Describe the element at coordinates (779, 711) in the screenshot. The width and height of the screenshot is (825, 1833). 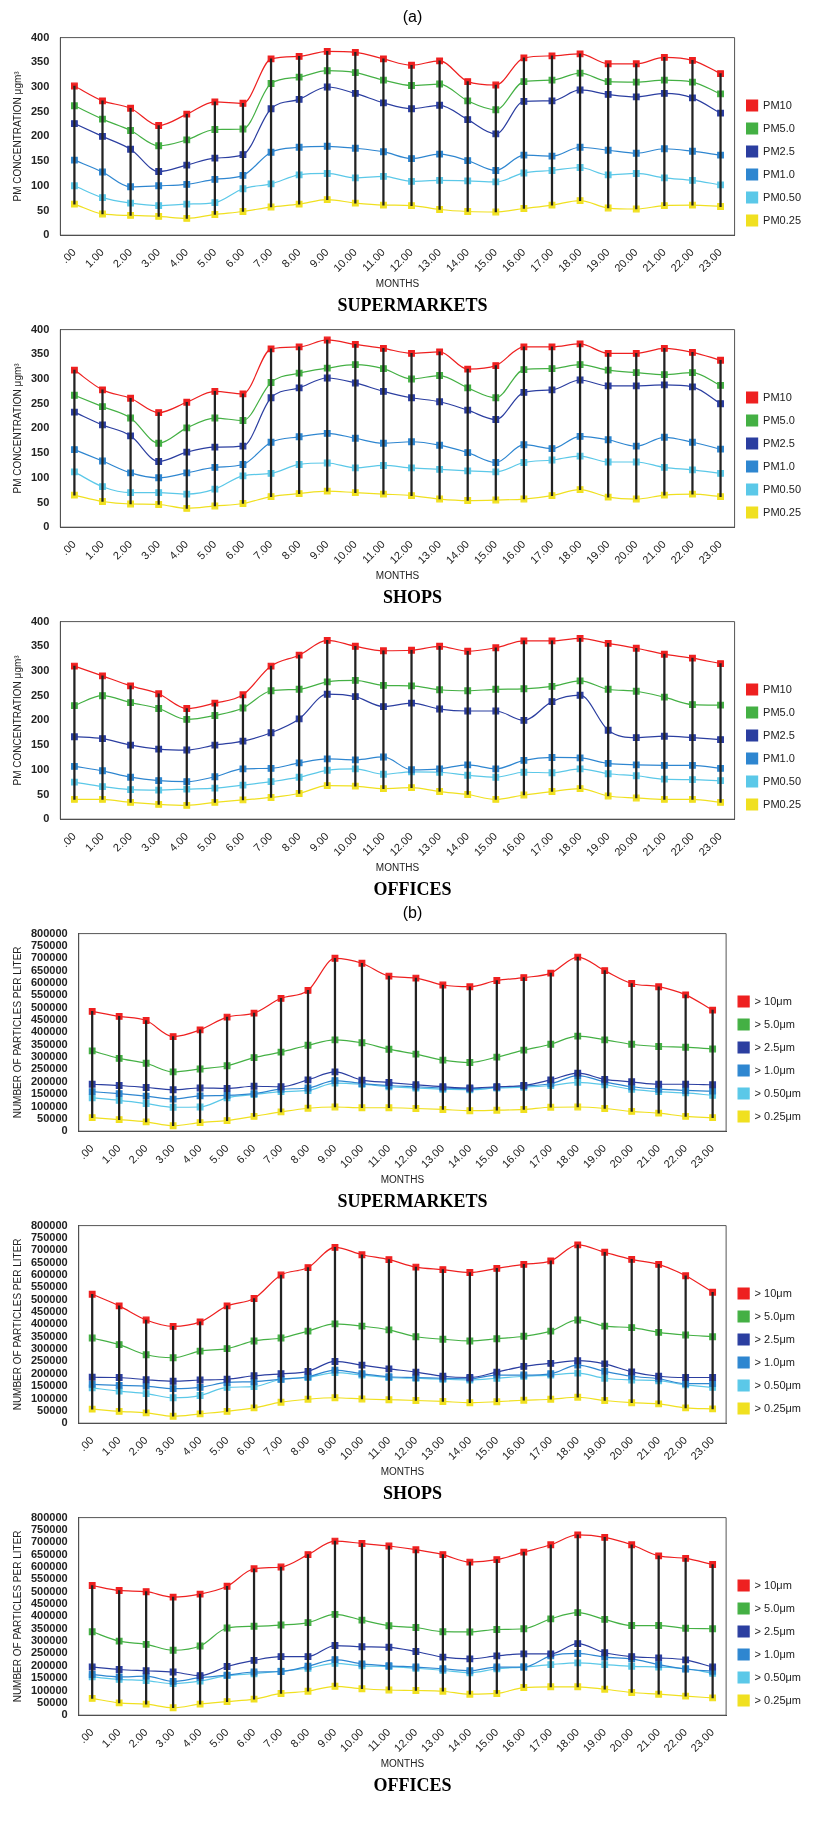
I see `legend-label: PM5.0` at that location.